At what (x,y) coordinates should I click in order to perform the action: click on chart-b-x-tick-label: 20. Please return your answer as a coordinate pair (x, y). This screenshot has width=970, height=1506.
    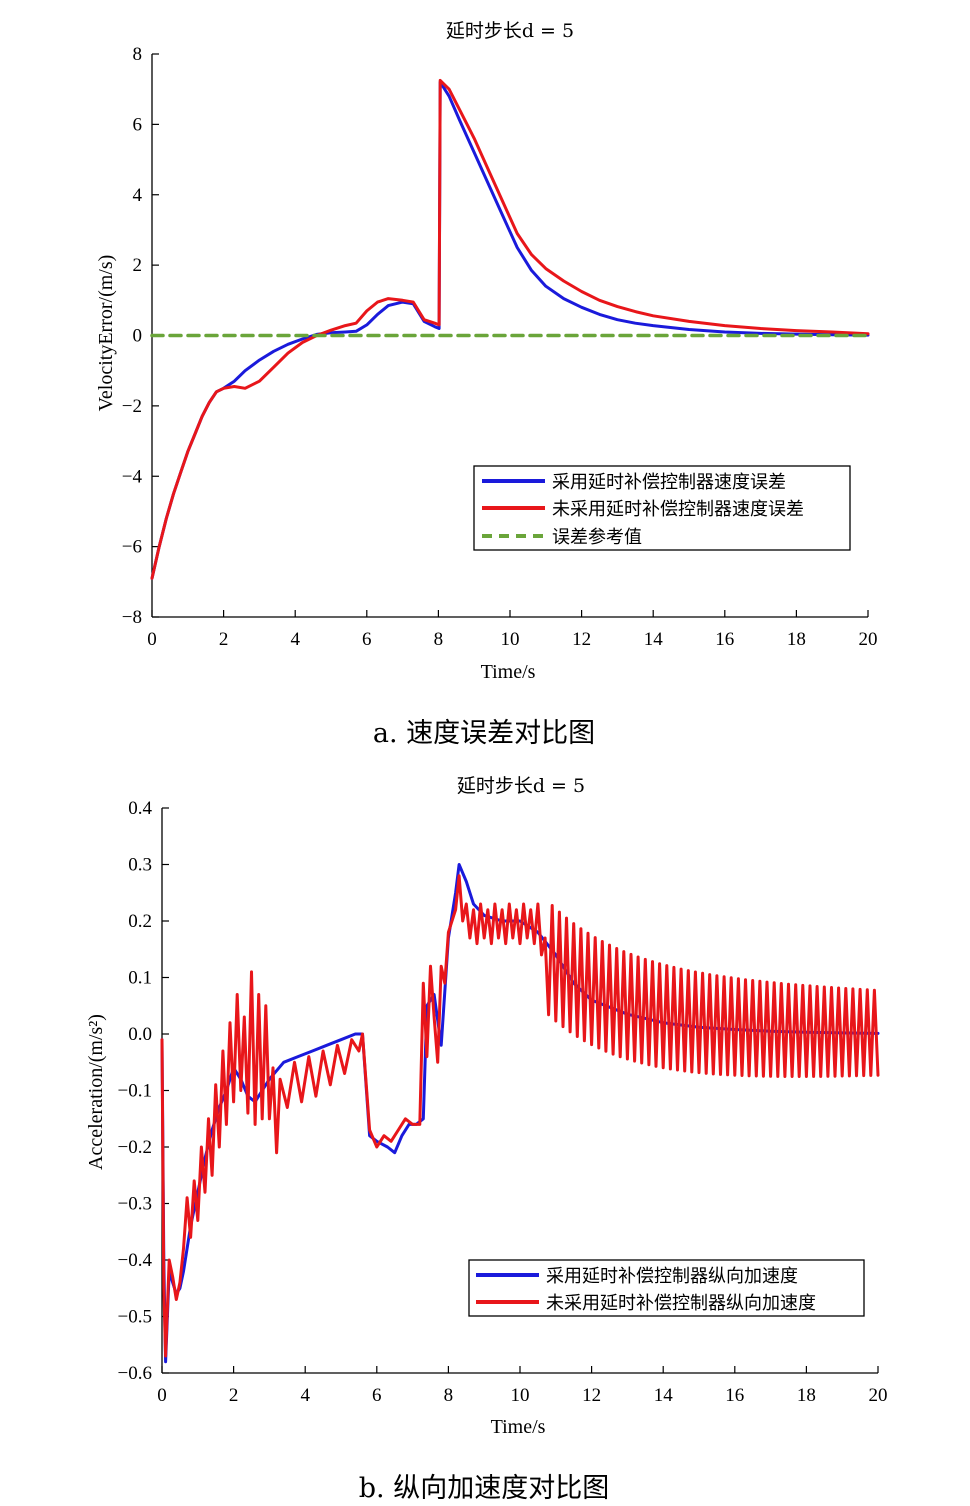
    Looking at the image, I should click on (878, 1395).